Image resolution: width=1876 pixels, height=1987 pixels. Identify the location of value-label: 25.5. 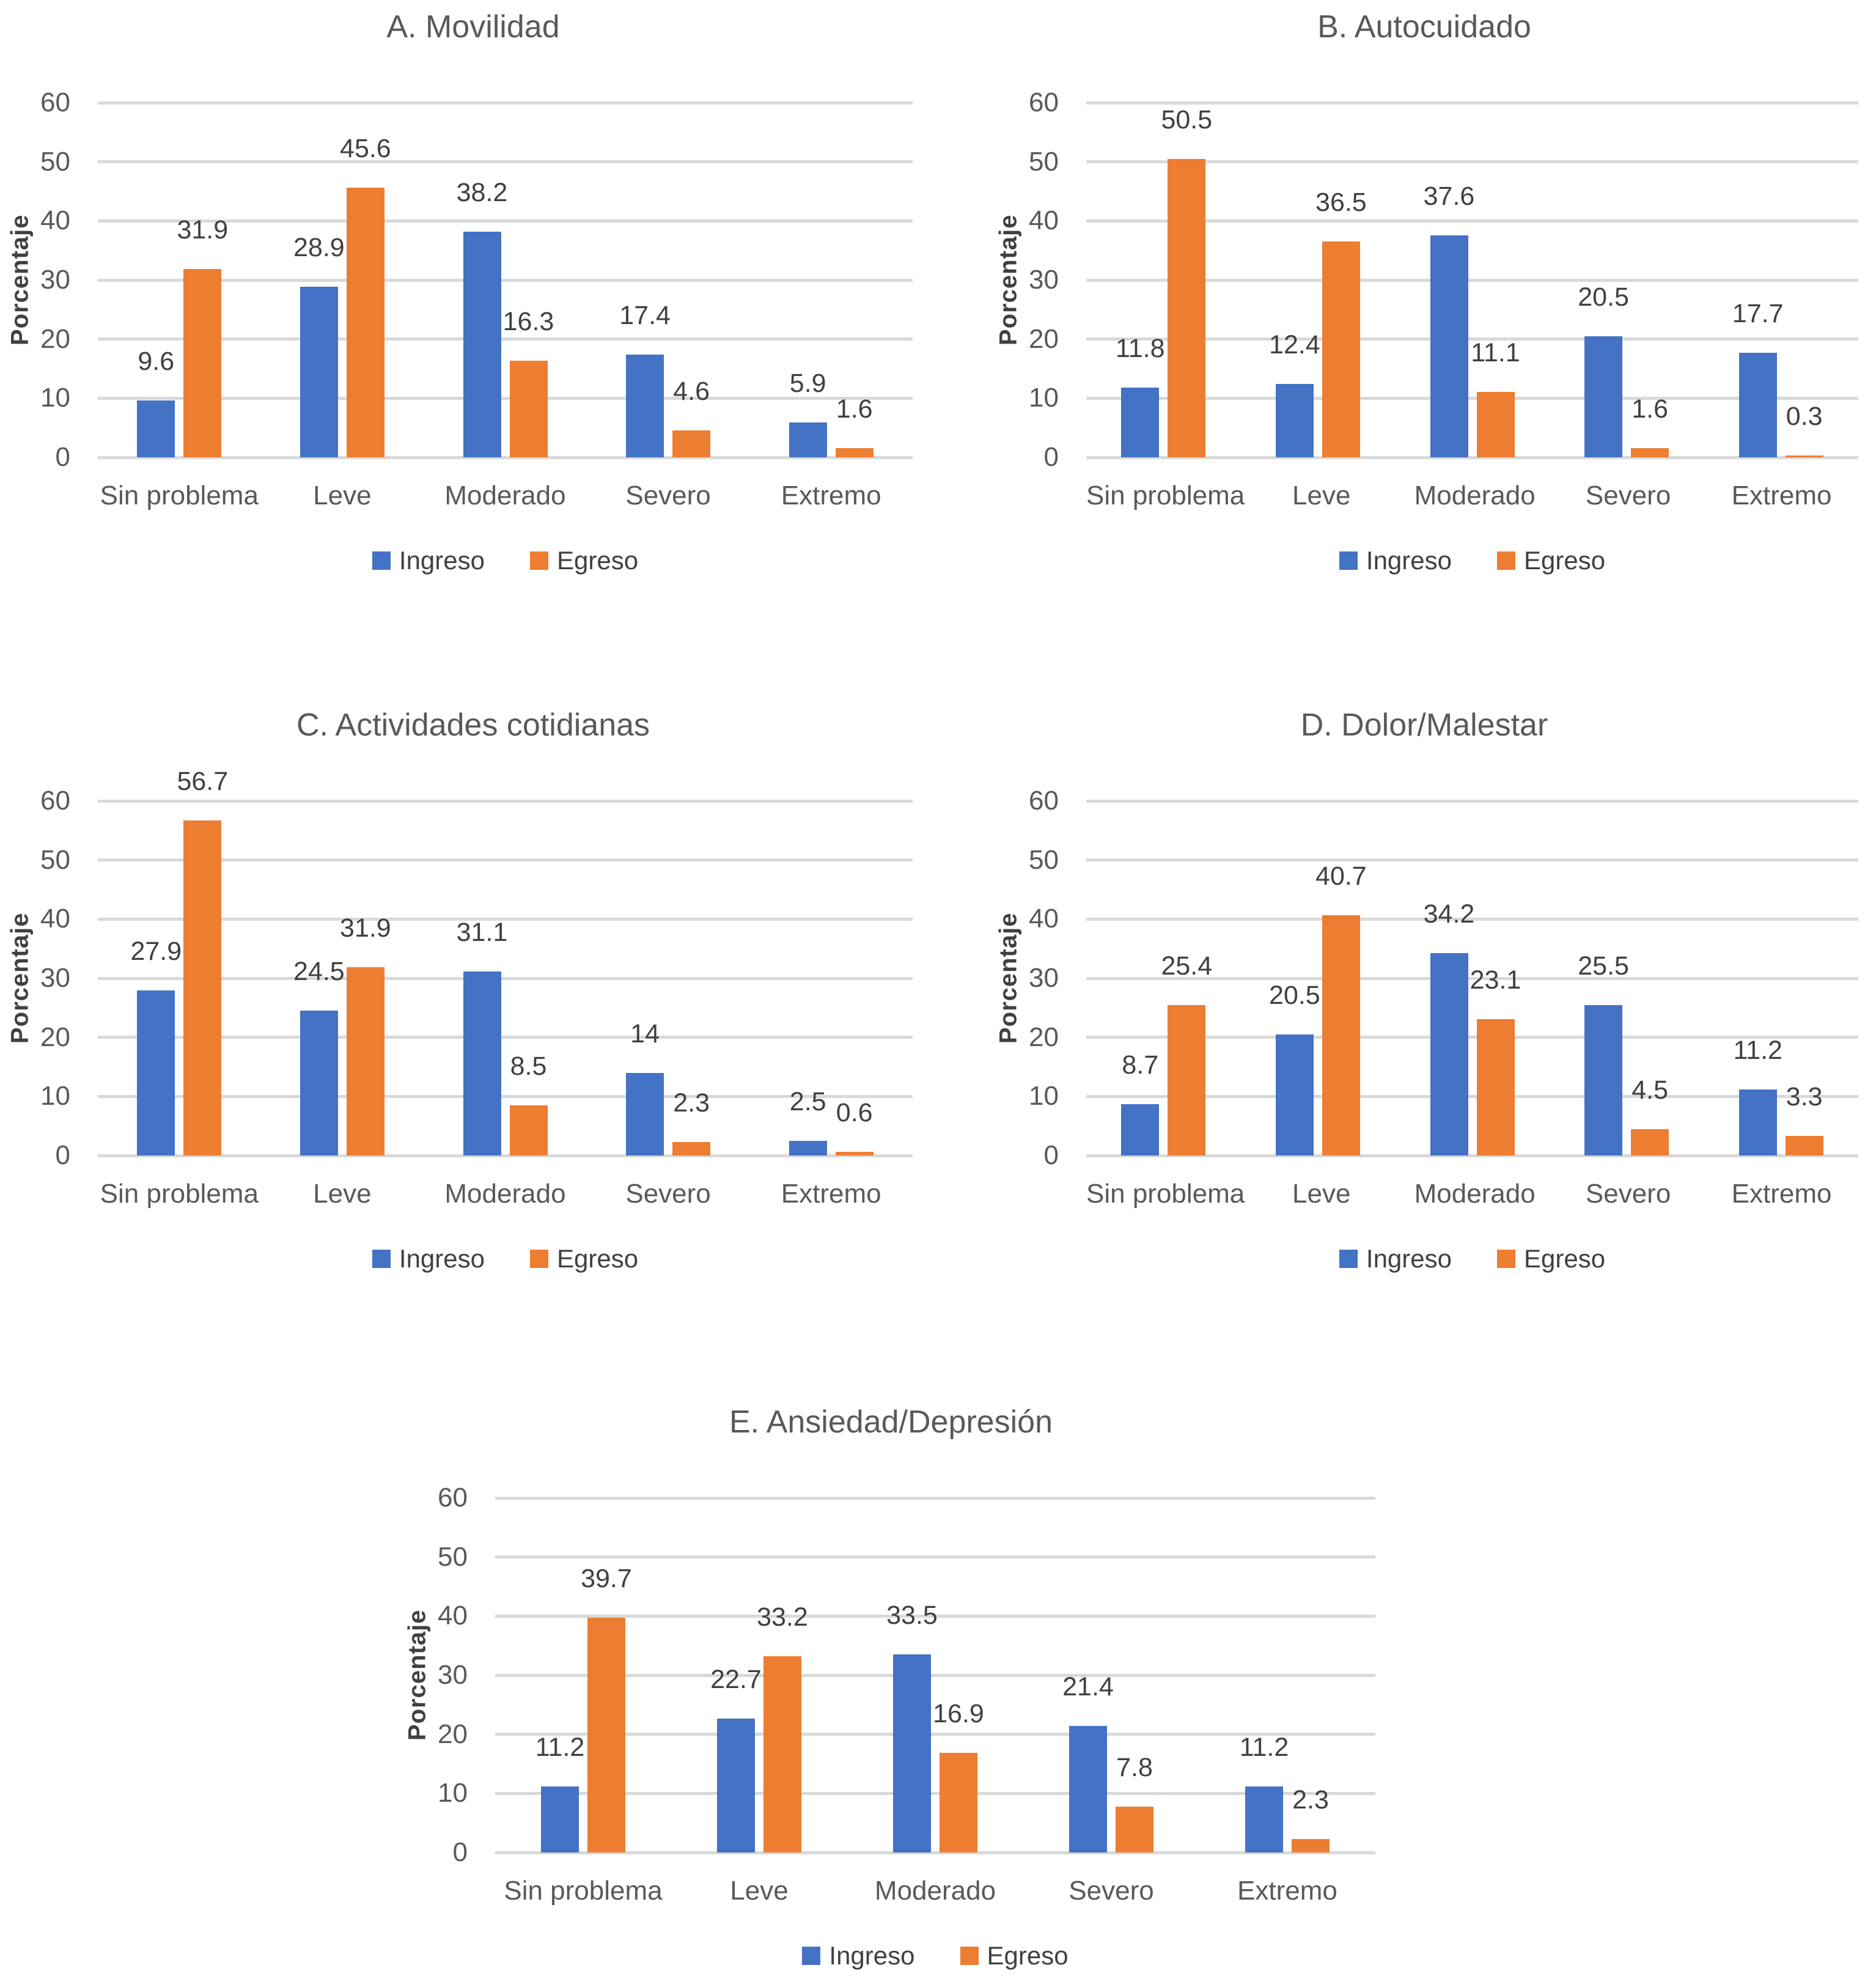
(1603, 966).